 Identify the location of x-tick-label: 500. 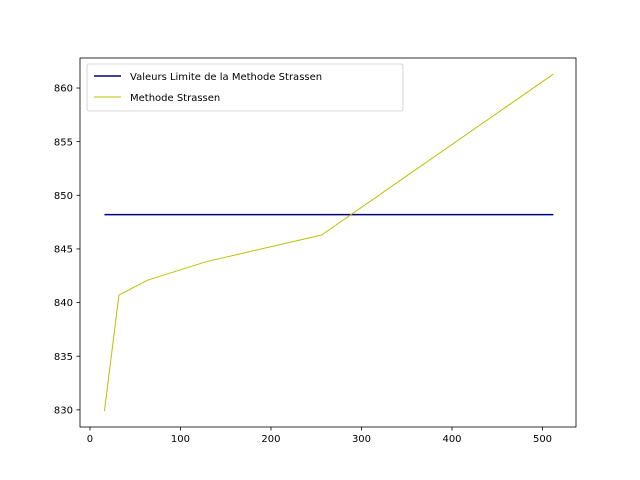
(542, 439).